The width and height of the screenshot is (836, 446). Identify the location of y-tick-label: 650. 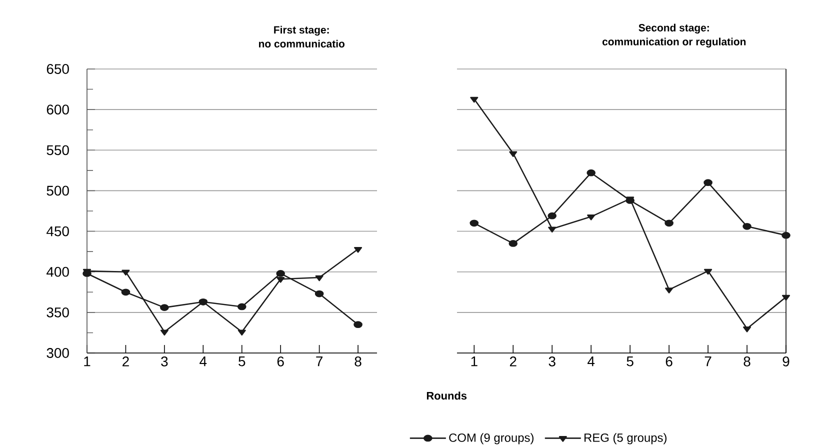
(57, 69).